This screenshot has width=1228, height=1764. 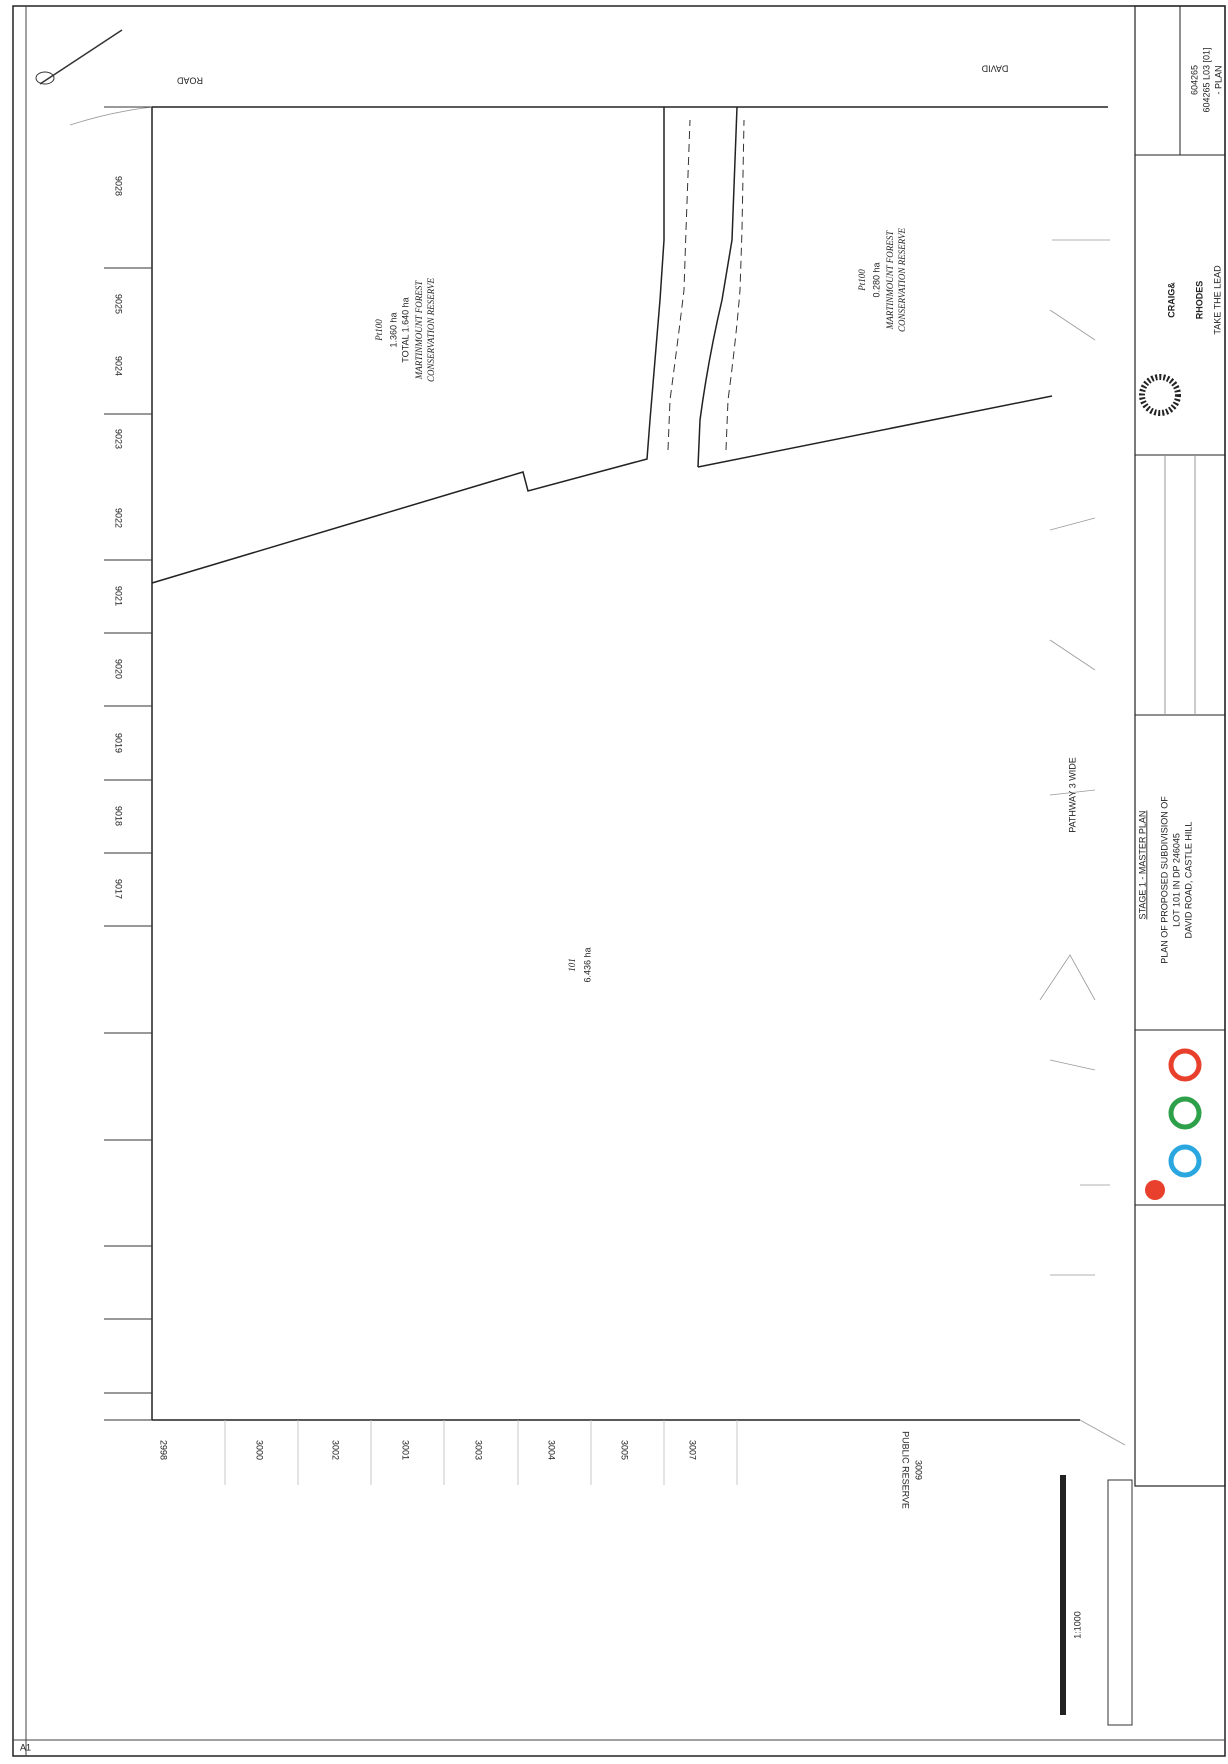 I want to click on lot-area: 0.280 ha, so click(x=876, y=279).